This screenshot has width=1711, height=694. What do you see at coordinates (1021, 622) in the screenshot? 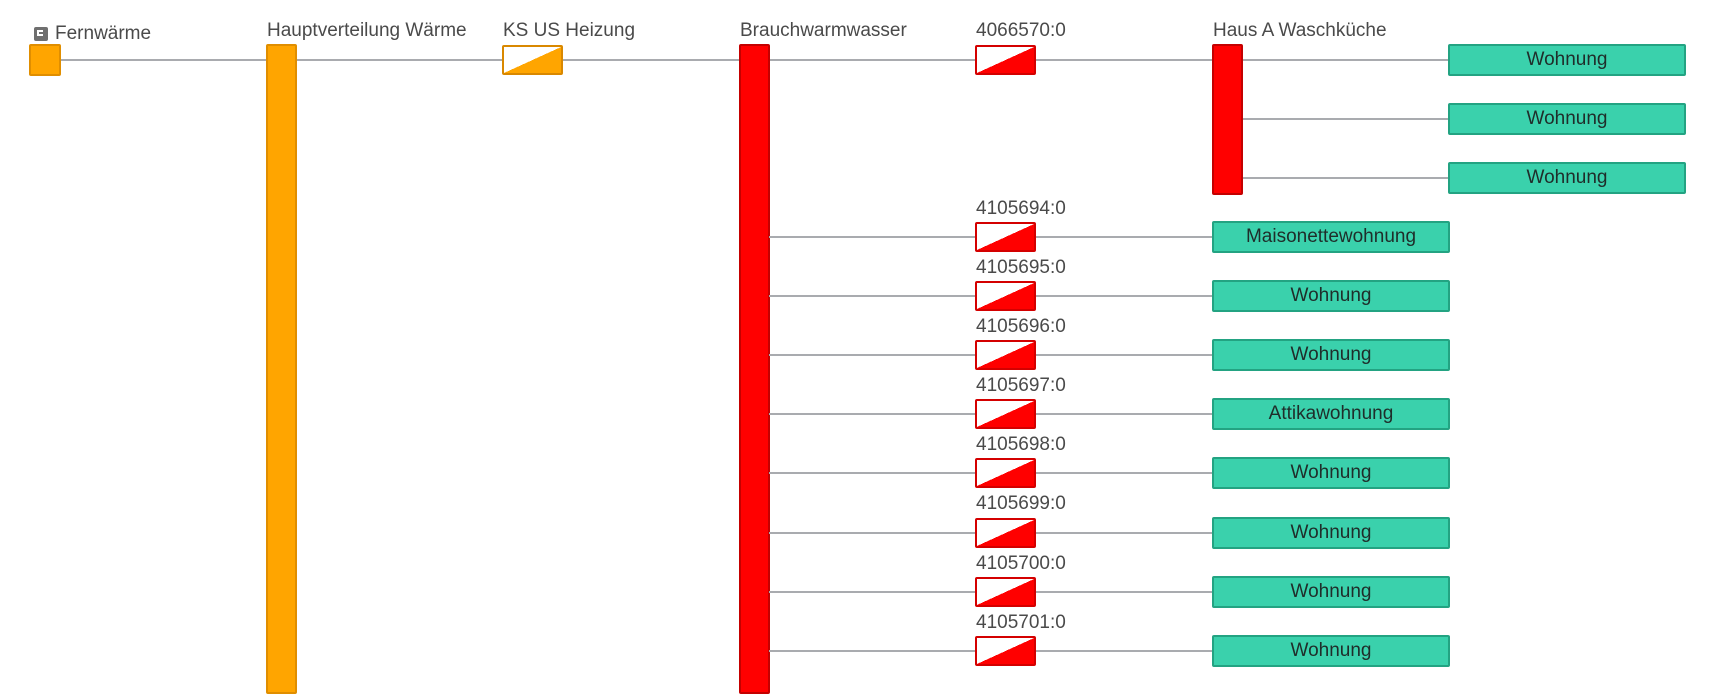
I see `branch-meter-label: 4105701:0` at bounding box center [1021, 622].